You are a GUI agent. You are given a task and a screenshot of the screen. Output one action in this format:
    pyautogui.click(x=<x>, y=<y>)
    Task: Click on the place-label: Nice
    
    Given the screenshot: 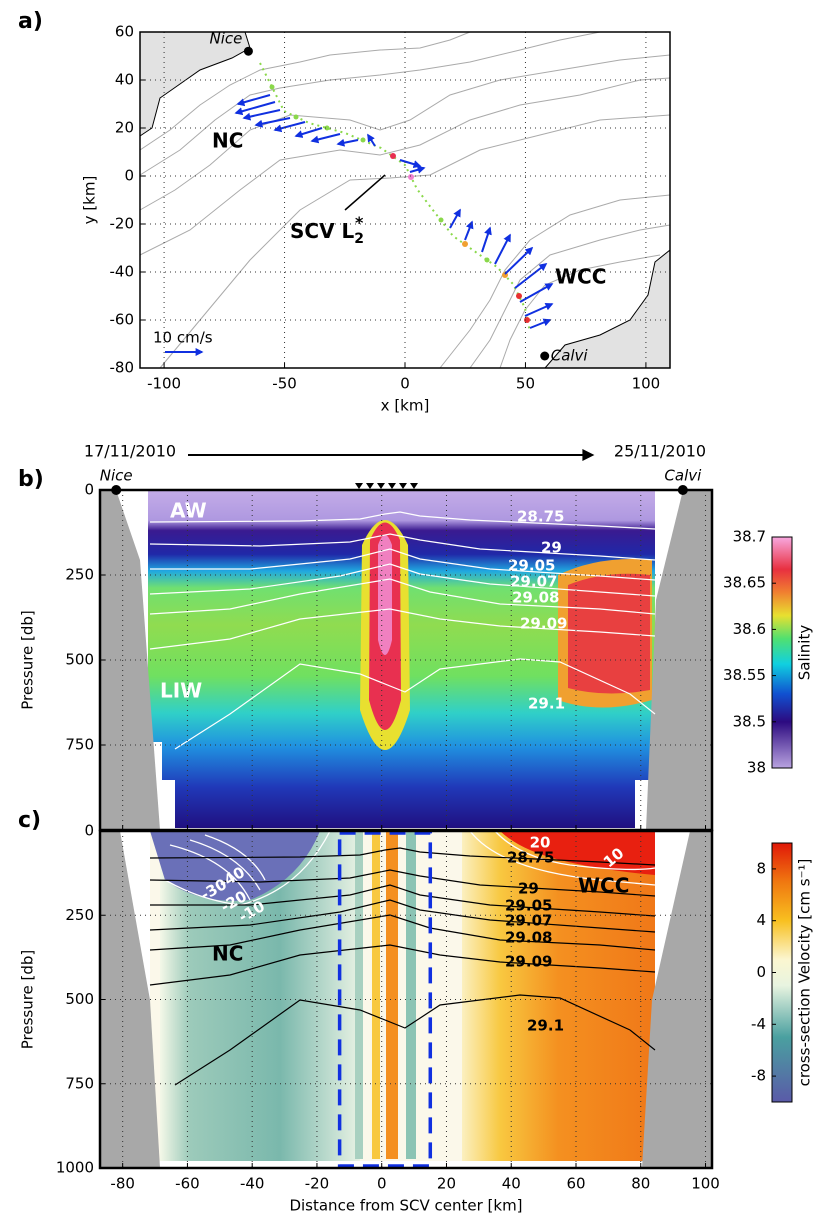 What is the action you would take?
    pyautogui.click(x=226, y=39)
    